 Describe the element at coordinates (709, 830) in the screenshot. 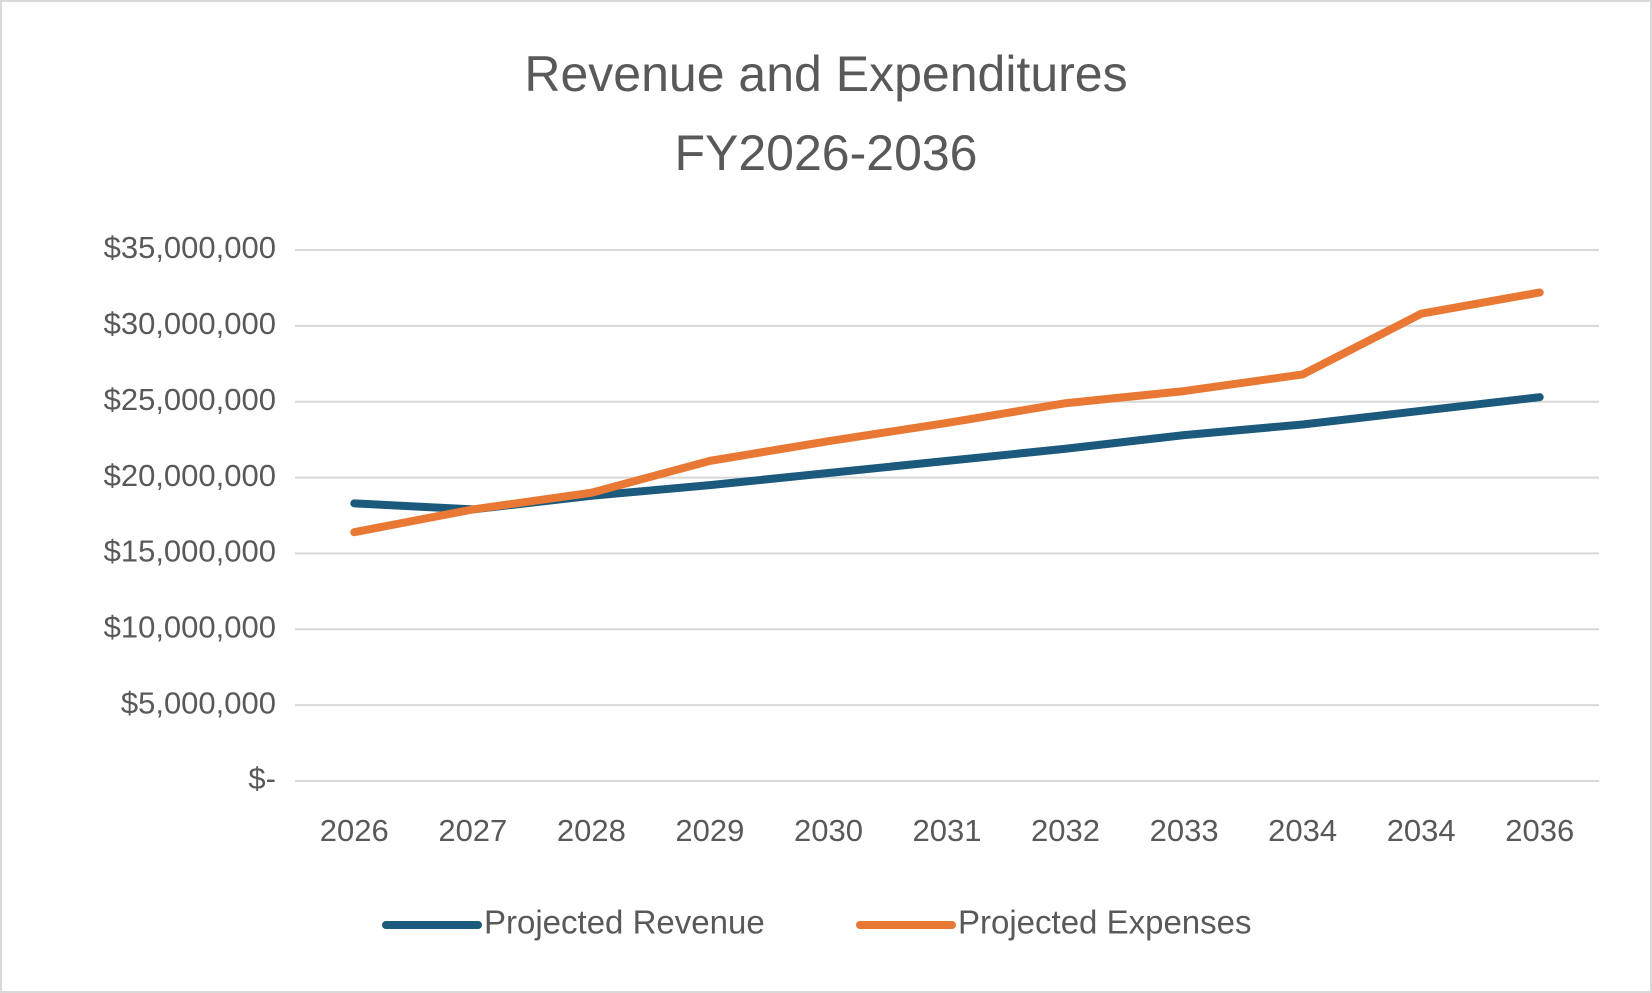

I see `x-tick-label: 2029` at that location.